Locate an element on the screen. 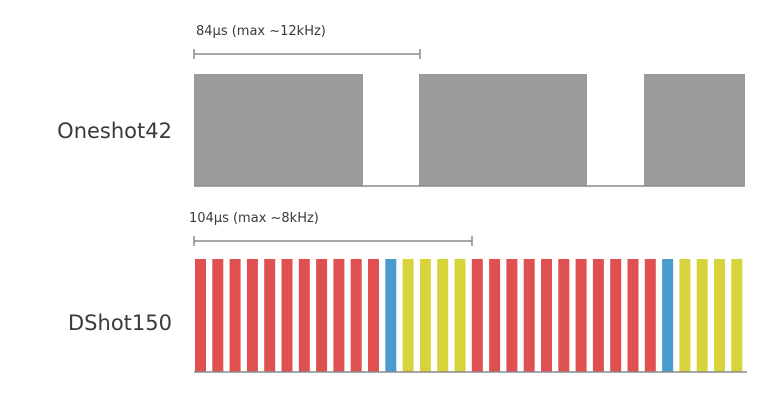  oneshot-label: Oneshot42 is located at coordinates (114, 131).